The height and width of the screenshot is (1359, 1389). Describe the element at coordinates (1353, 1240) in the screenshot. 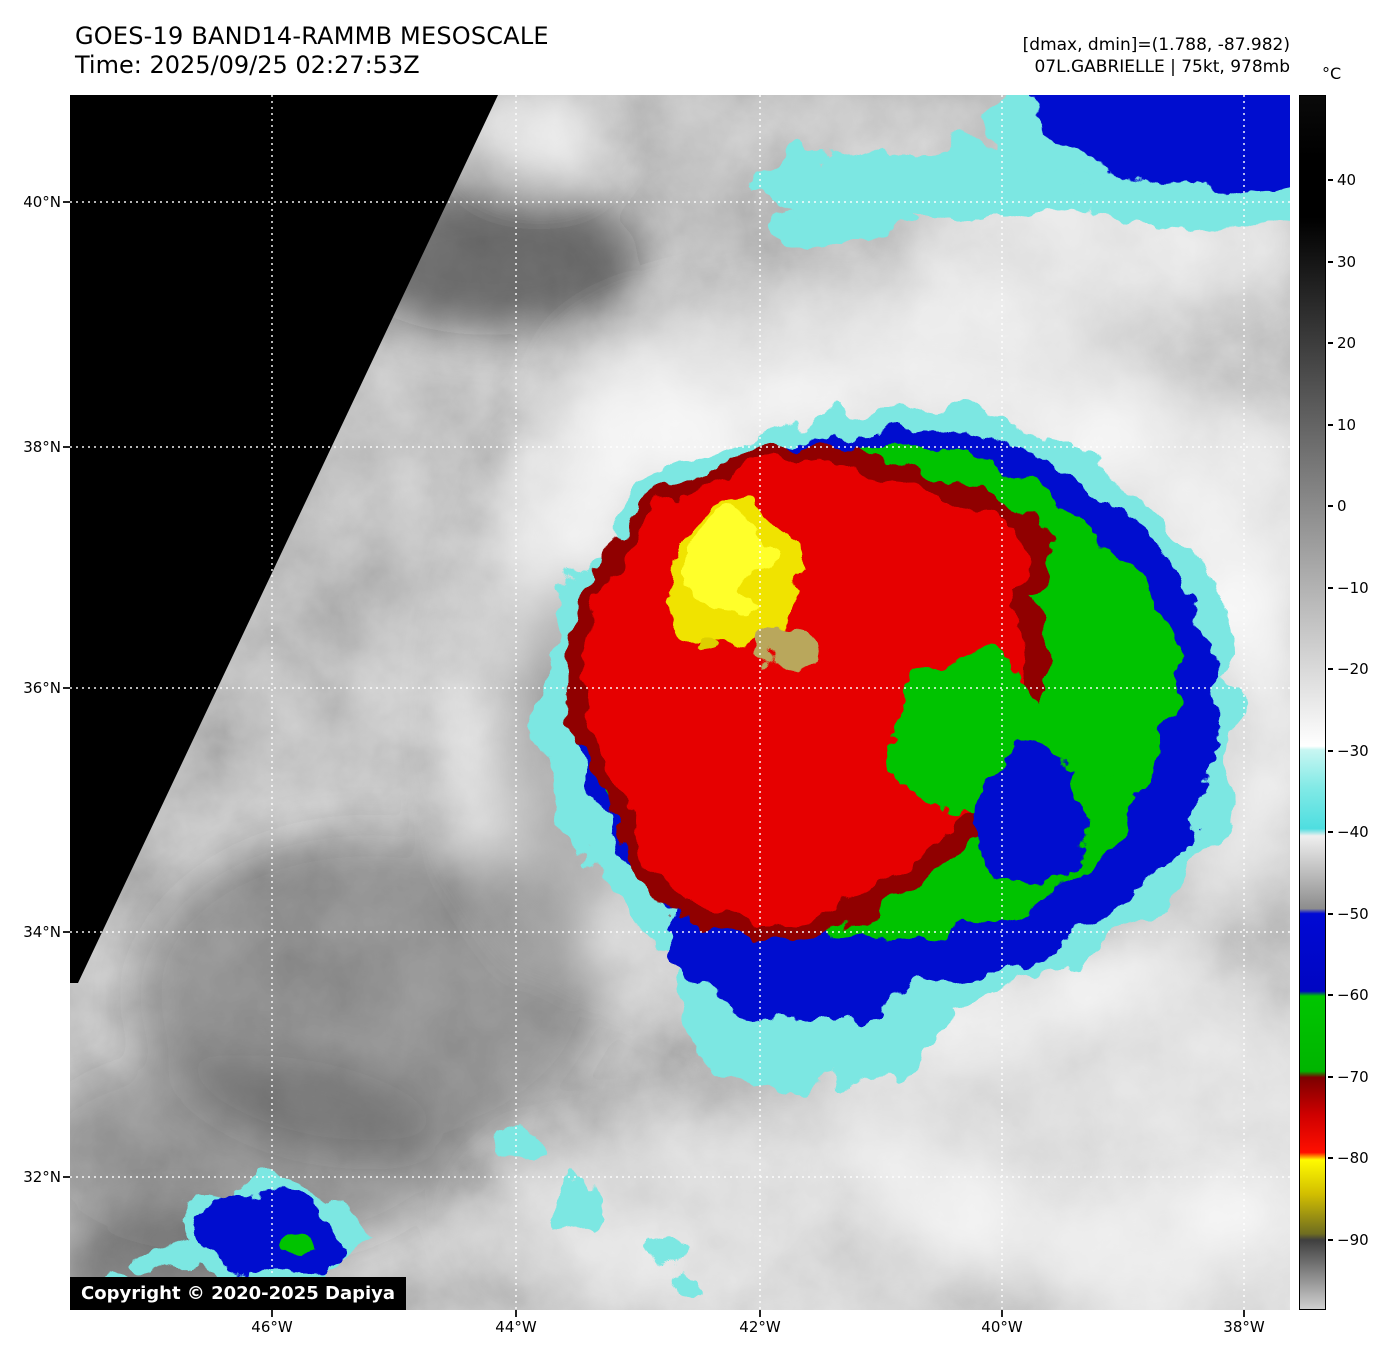

I see `colorbar-tick-label: −90` at that location.